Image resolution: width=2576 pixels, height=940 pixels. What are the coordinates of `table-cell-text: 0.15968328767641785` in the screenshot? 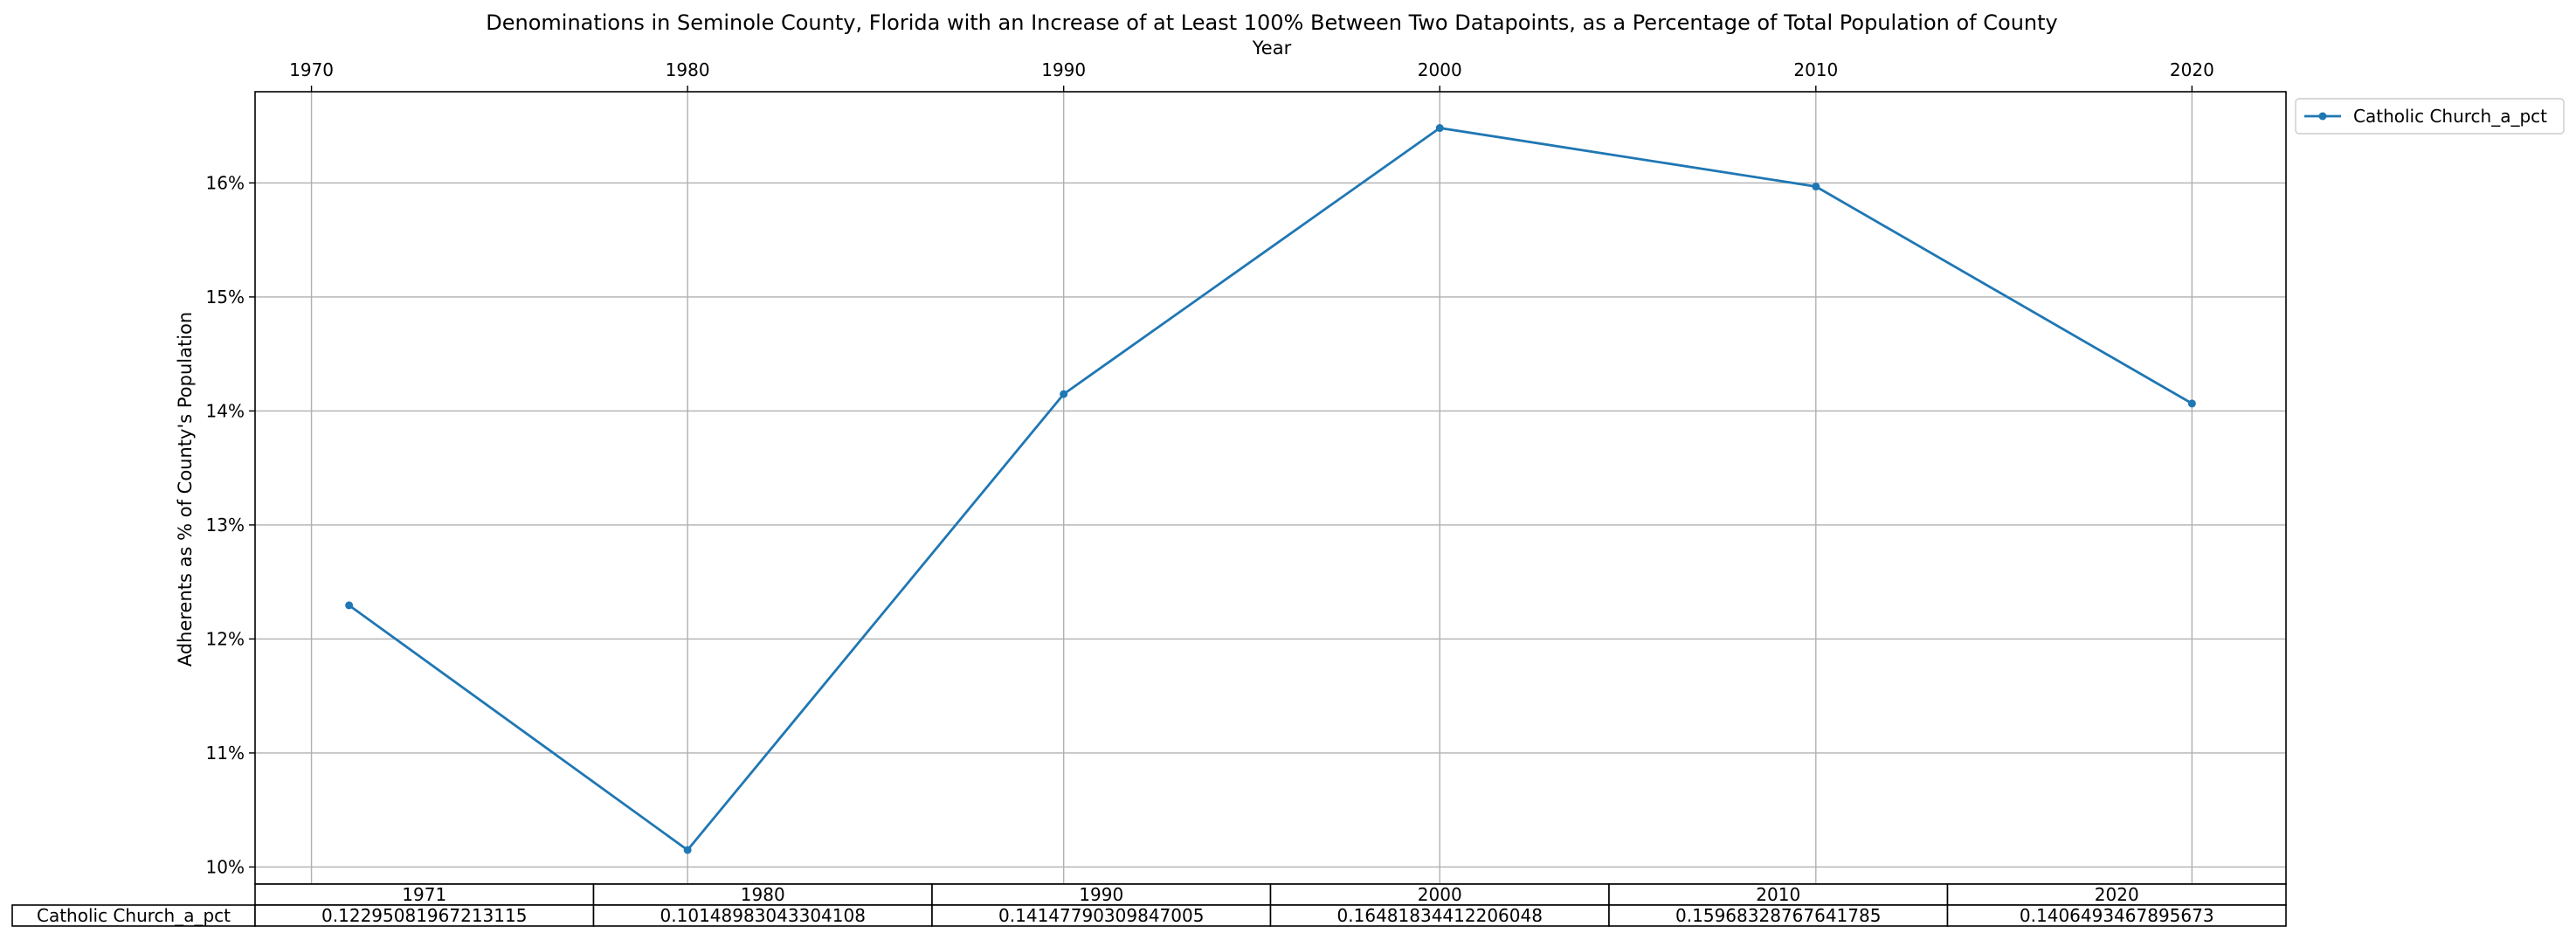 It's located at (1778, 916).